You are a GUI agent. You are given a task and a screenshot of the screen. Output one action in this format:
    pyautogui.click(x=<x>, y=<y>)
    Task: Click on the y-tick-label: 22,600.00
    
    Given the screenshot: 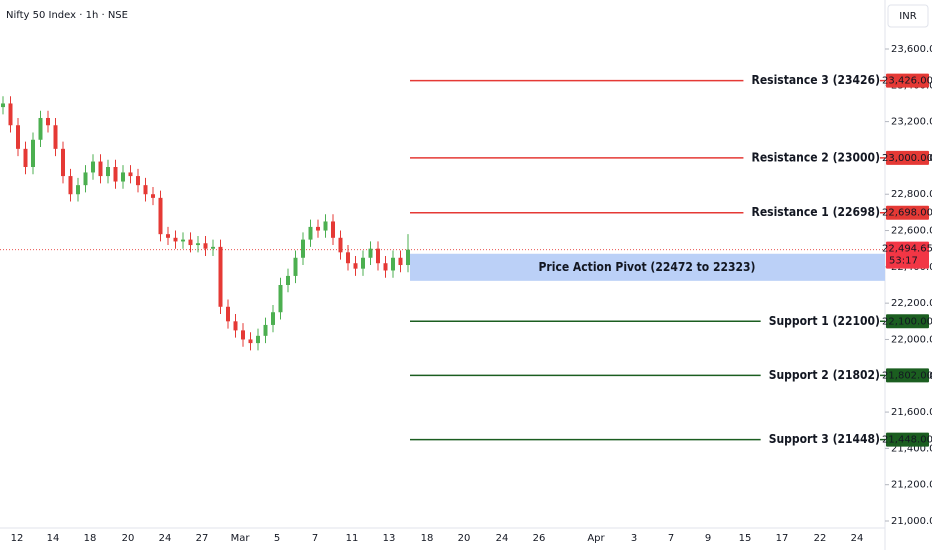 What is the action you would take?
    pyautogui.click(x=911, y=231)
    